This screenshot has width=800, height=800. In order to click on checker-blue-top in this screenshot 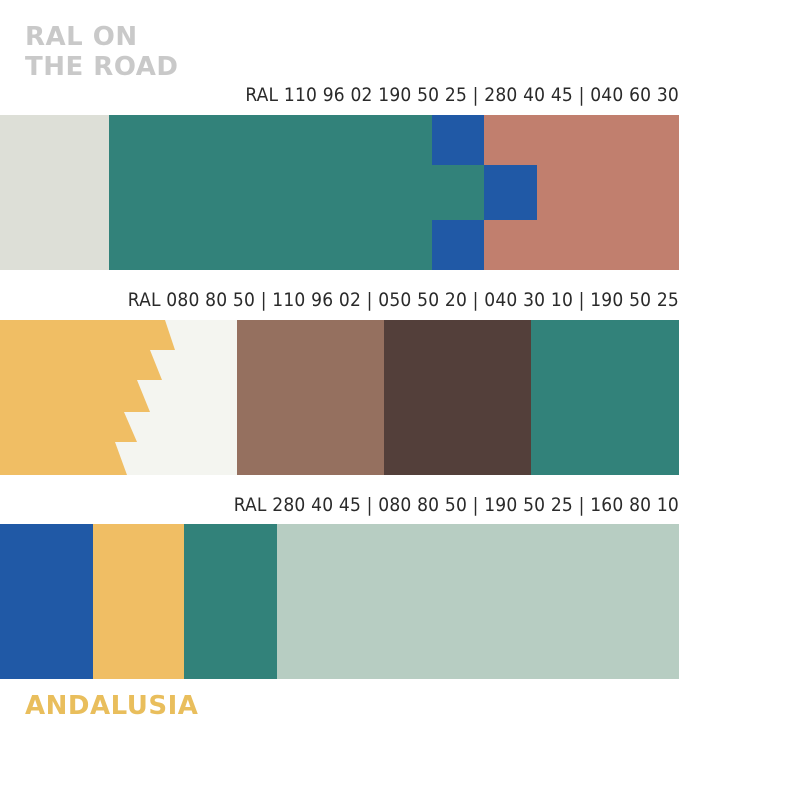, I will do `click(458, 140)`.